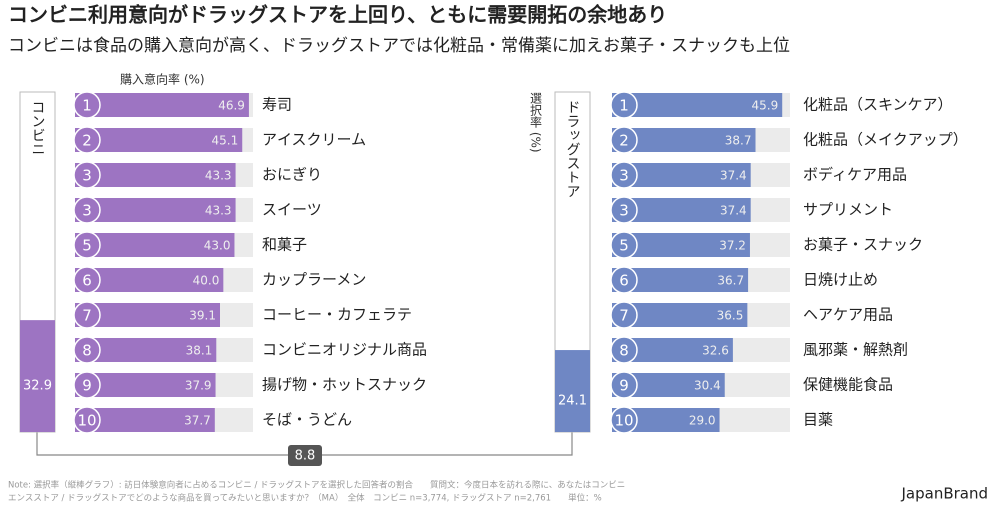 The width and height of the screenshot is (1000, 507). Describe the element at coordinates (944, 494) in the screenshot. I see `brand: JapanBrand` at that location.